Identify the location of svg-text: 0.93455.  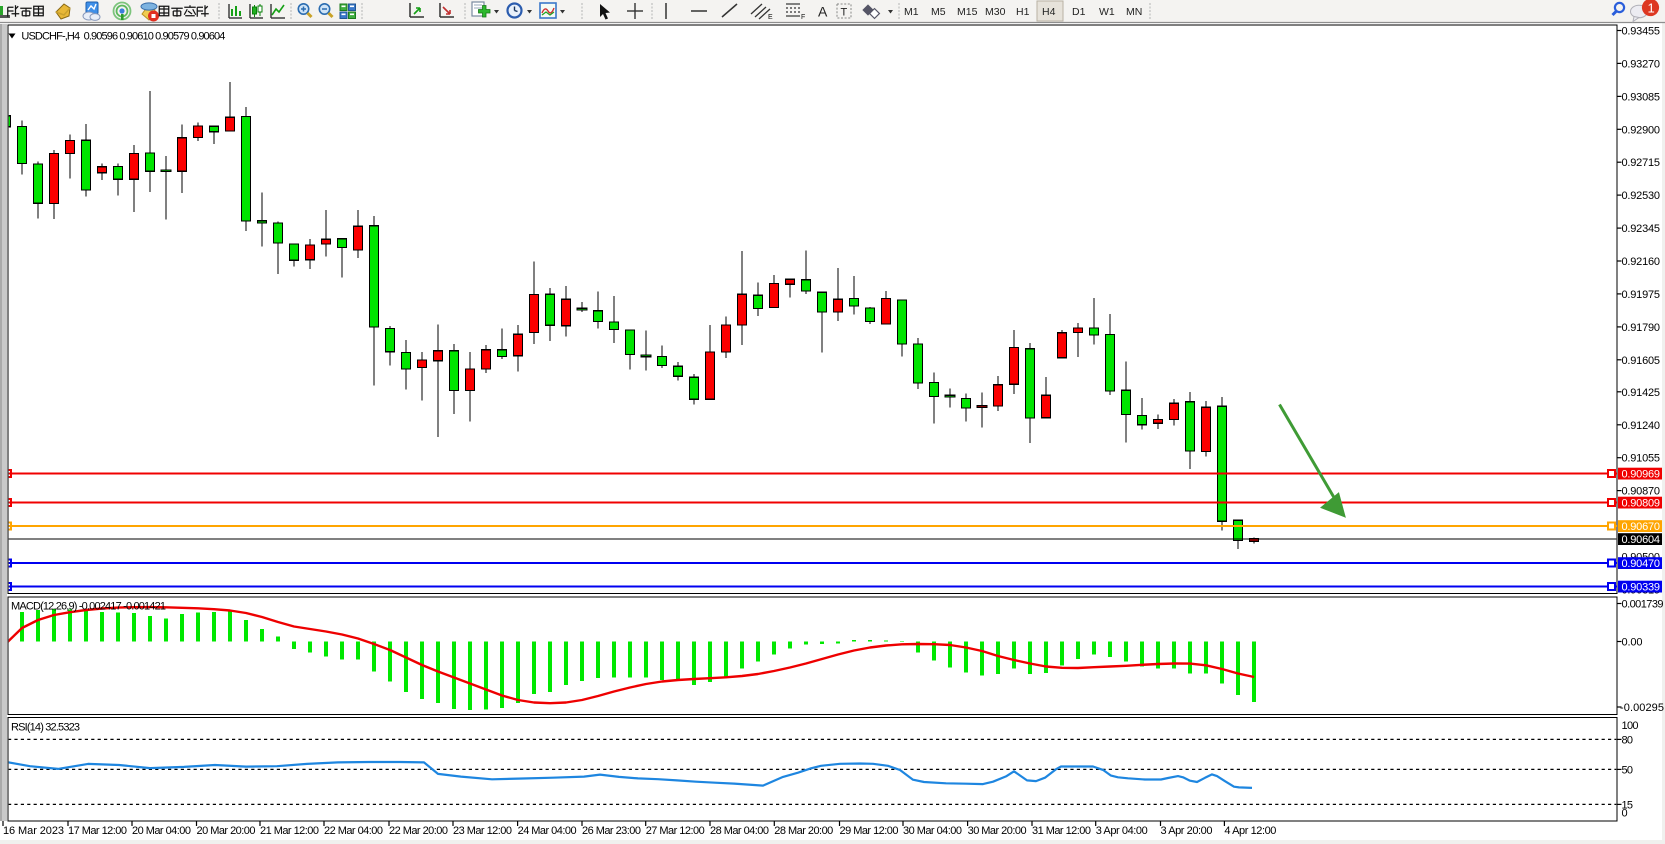
(1641, 32).